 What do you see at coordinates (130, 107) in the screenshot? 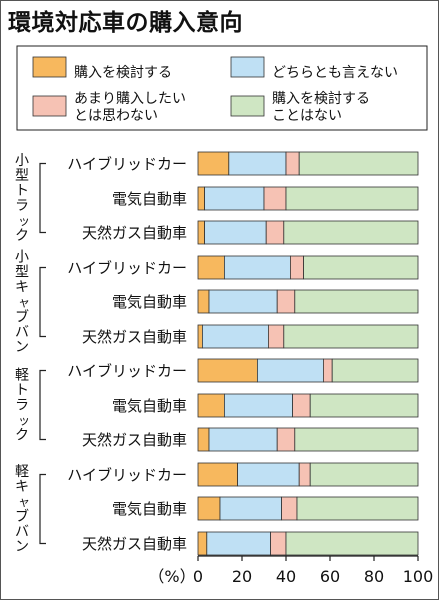
I see `legend-label: あまり購入したいとは思わない` at bounding box center [130, 107].